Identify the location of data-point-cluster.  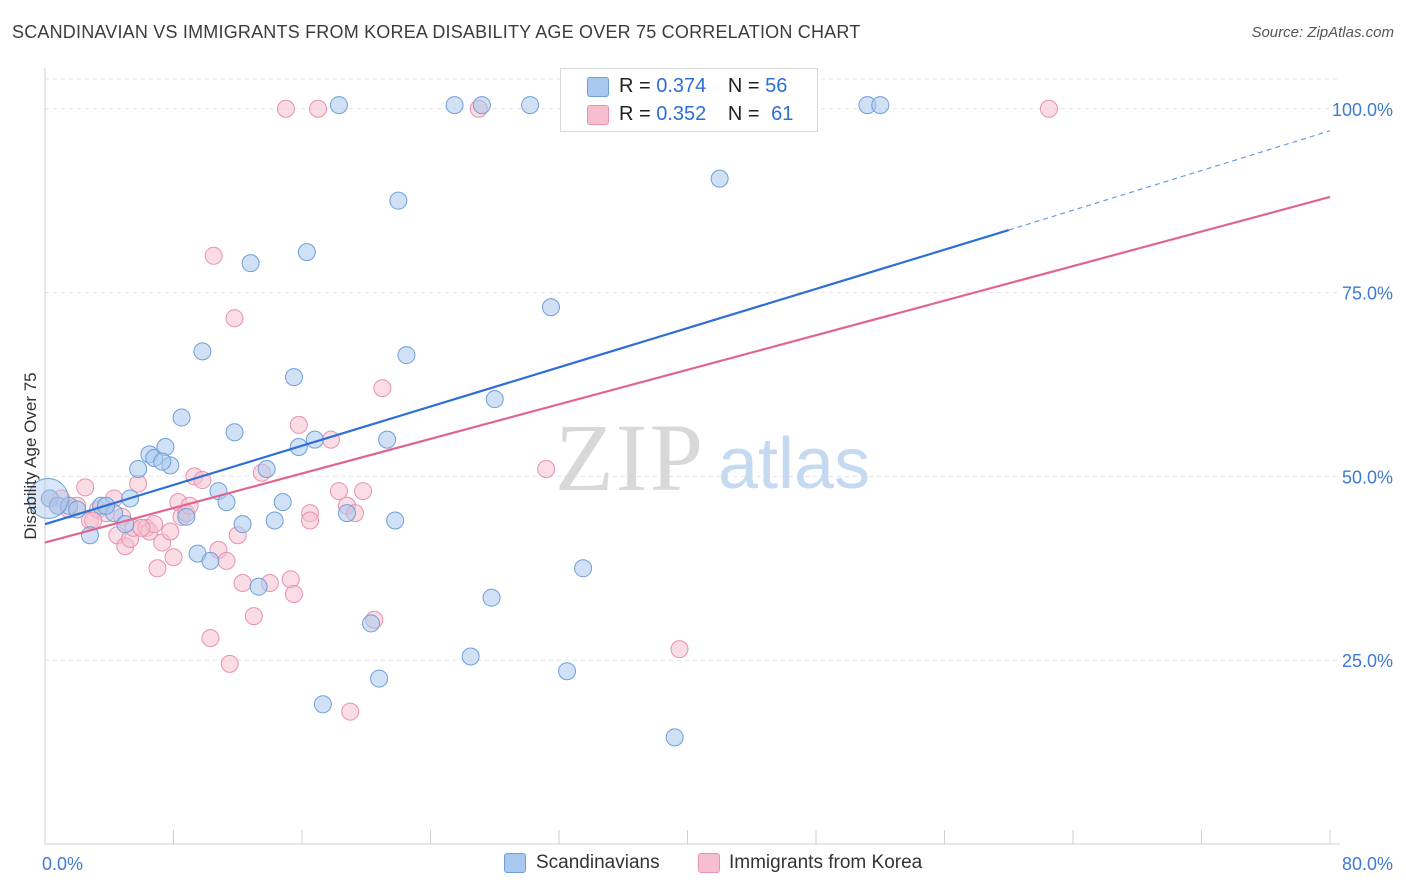
(48, 498).